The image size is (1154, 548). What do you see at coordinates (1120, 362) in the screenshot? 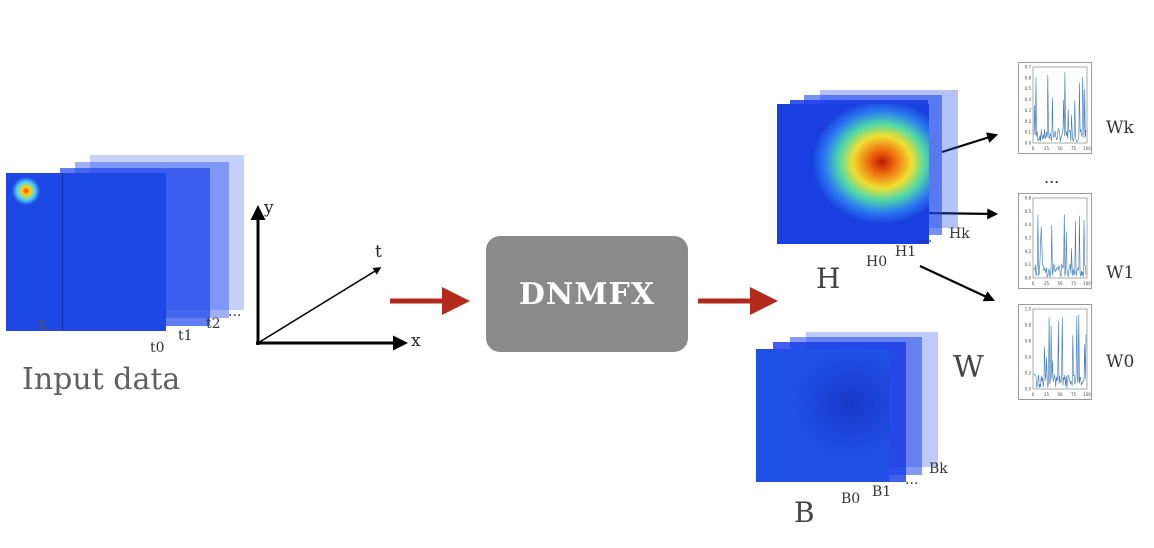
I see `w-plot-label-w0: W0` at bounding box center [1120, 362].